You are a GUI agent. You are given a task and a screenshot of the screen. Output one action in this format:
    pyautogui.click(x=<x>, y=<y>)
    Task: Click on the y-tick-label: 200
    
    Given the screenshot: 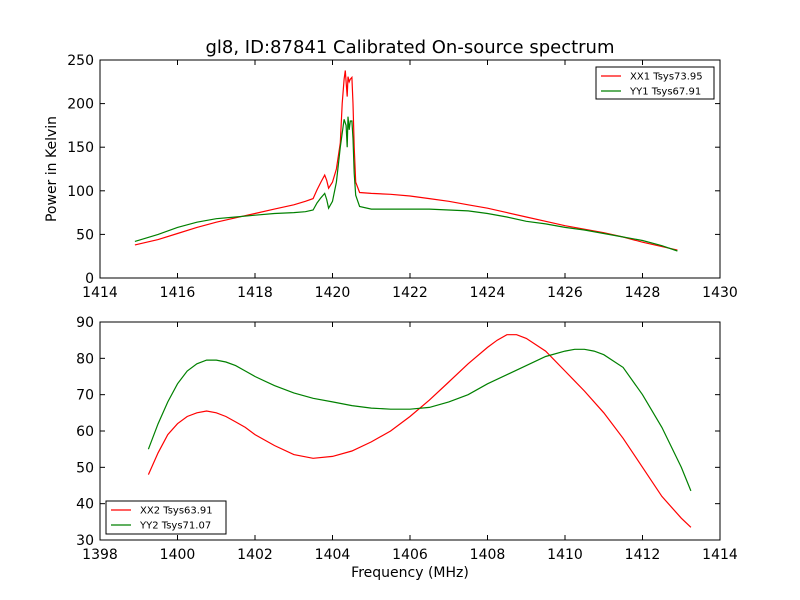 What is the action you would take?
    pyautogui.click(x=80, y=105)
    